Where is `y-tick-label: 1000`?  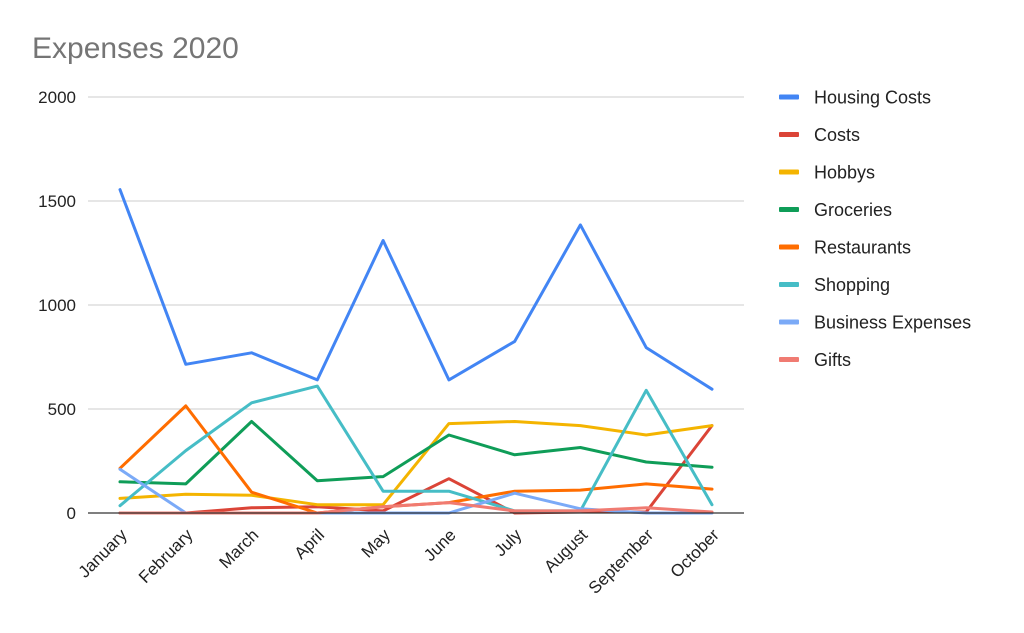
y-tick-label: 1000 is located at coordinates (57, 305).